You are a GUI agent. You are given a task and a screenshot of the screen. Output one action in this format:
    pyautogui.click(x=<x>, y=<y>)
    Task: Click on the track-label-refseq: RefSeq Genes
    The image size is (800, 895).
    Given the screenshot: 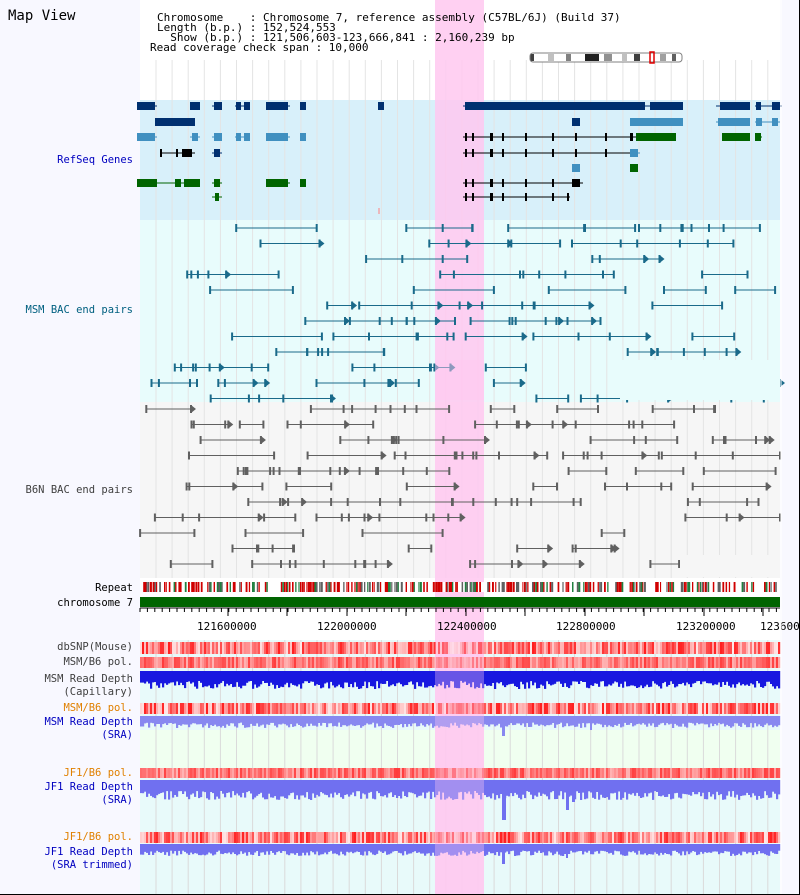 What is the action you would take?
    pyautogui.click(x=95, y=160)
    